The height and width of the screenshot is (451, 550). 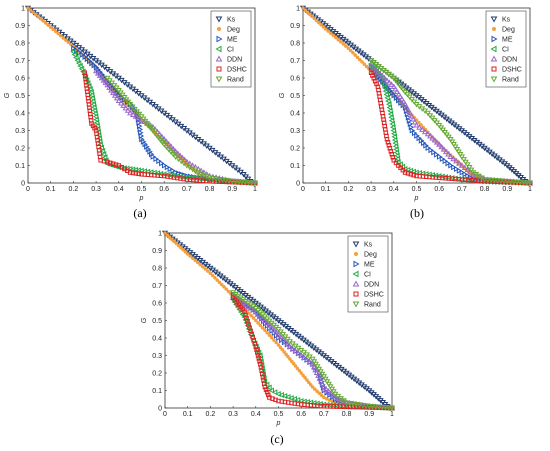 What do you see at coordinates (298, 9) in the screenshot?
I see `y-tick-label: 1` at bounding box center [298, 9].